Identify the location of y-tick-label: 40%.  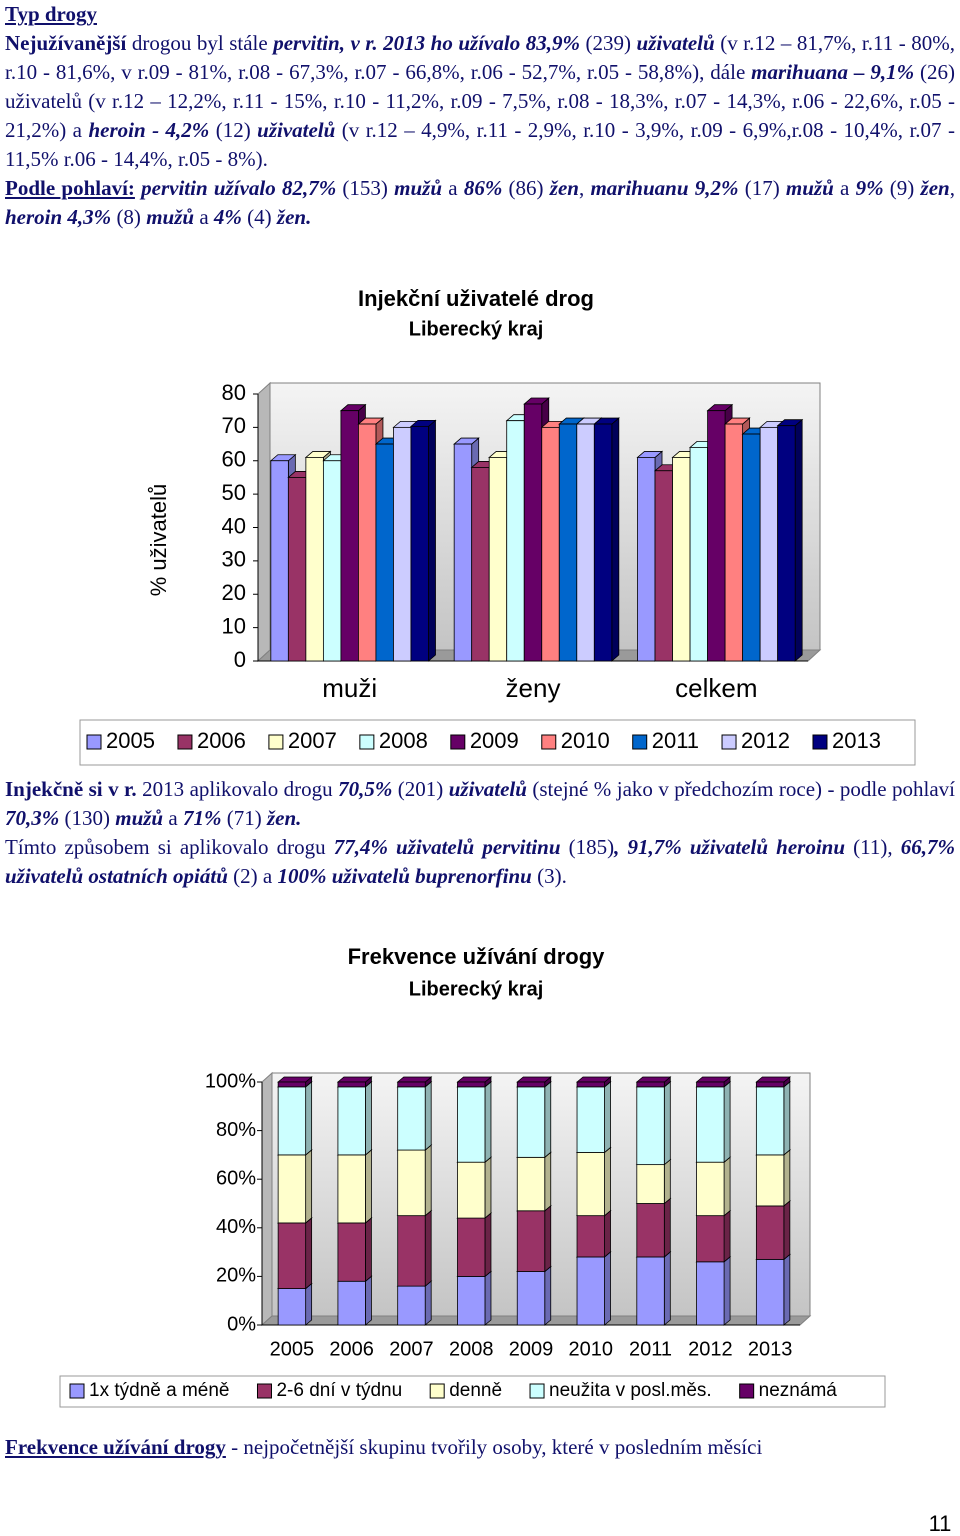
(236, 1227).